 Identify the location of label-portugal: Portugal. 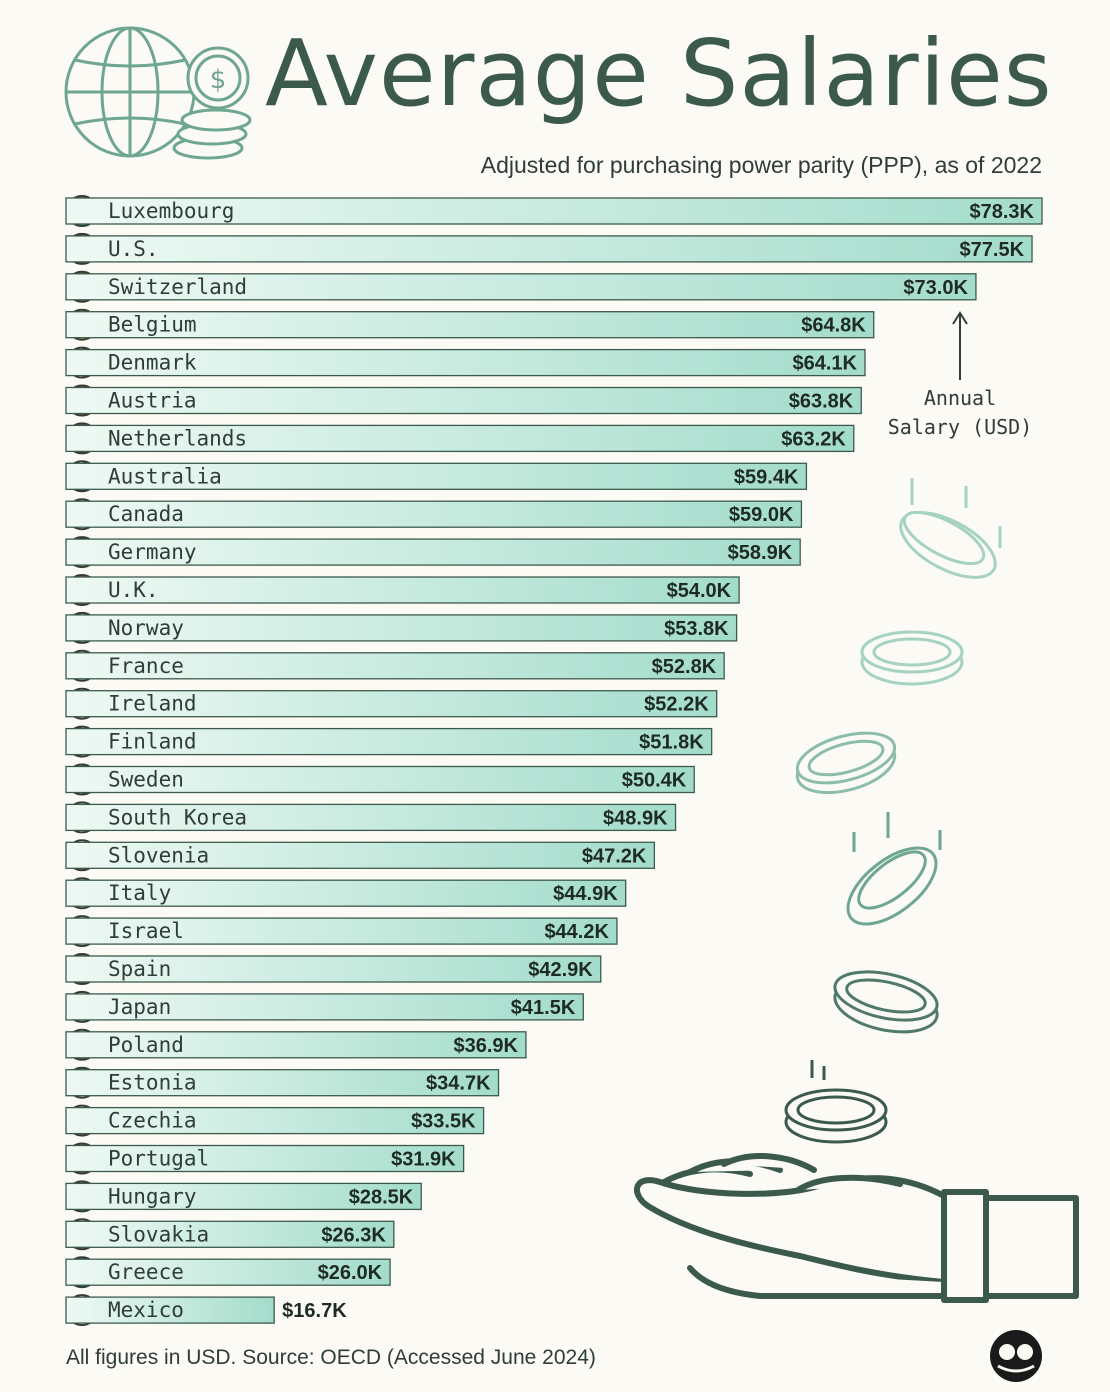
(158, 1159).